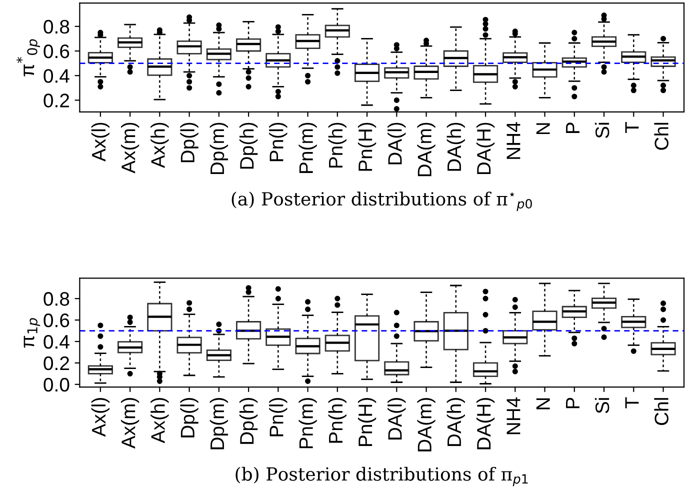 The height and width of the screenshot is (504, 693). I want to click on x-axis-title: (a) Posterior distributions of π$^{⋆}$$_{p0}$, so click(382, 201).